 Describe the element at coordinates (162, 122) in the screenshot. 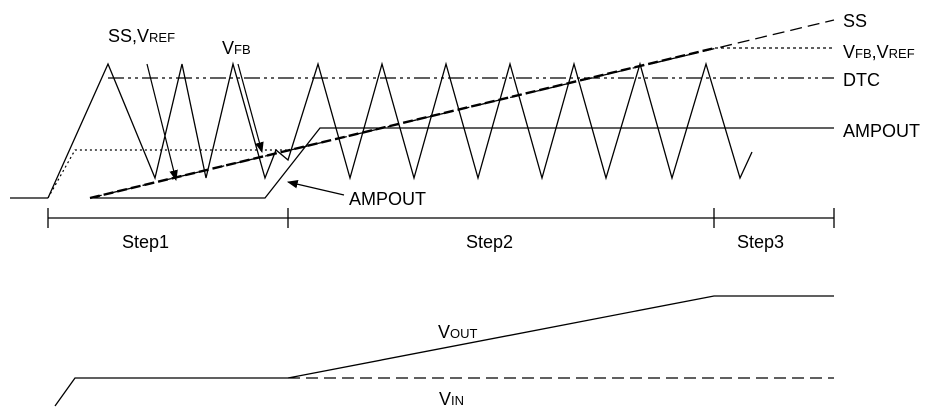

I see `ss-vref-arrow` at that location.